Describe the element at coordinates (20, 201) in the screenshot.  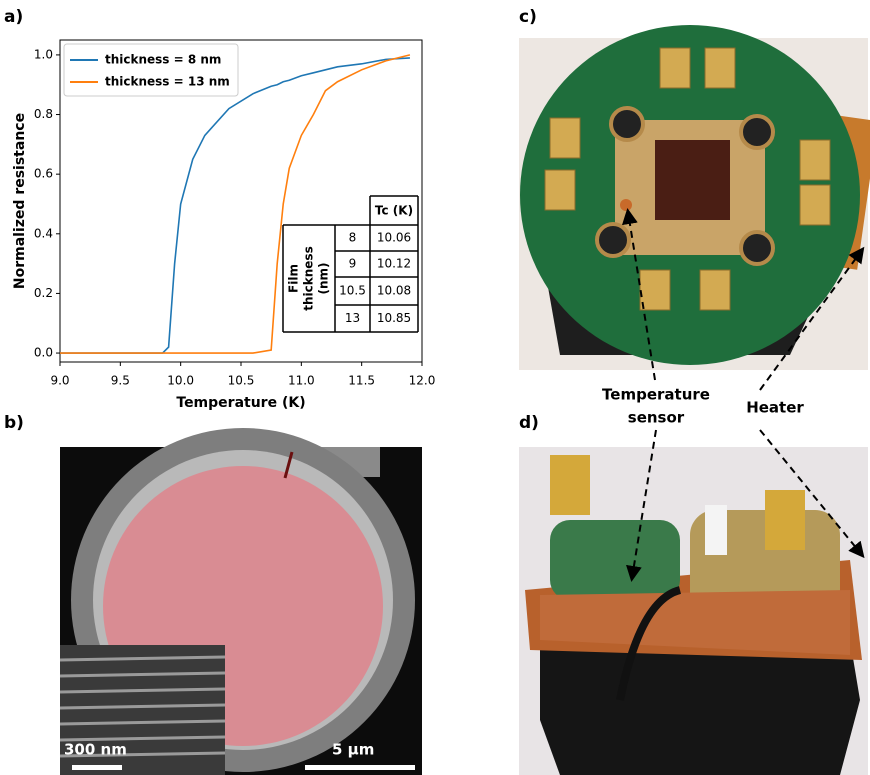
I see `y-axis-label: Normalized resistance` at that location.